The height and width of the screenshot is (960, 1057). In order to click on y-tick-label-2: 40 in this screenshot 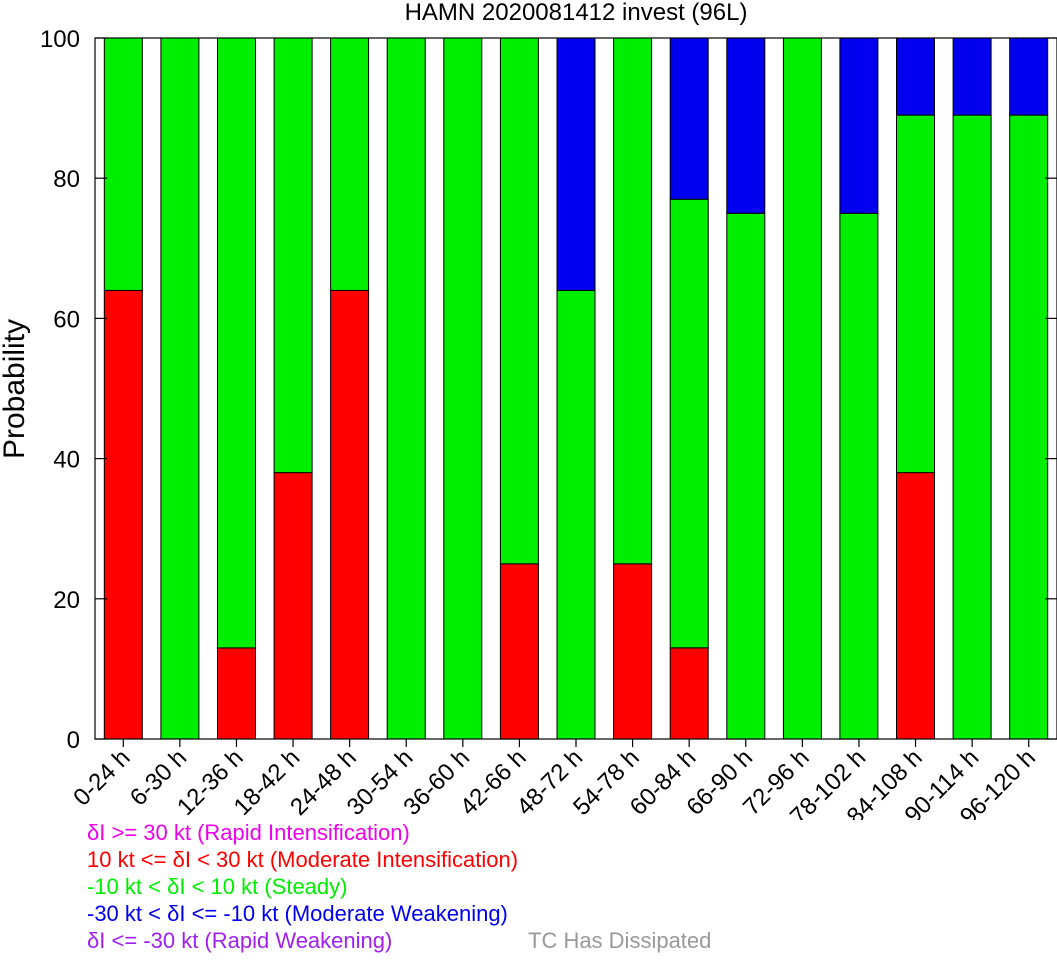, I will do `click(66, 460)`.